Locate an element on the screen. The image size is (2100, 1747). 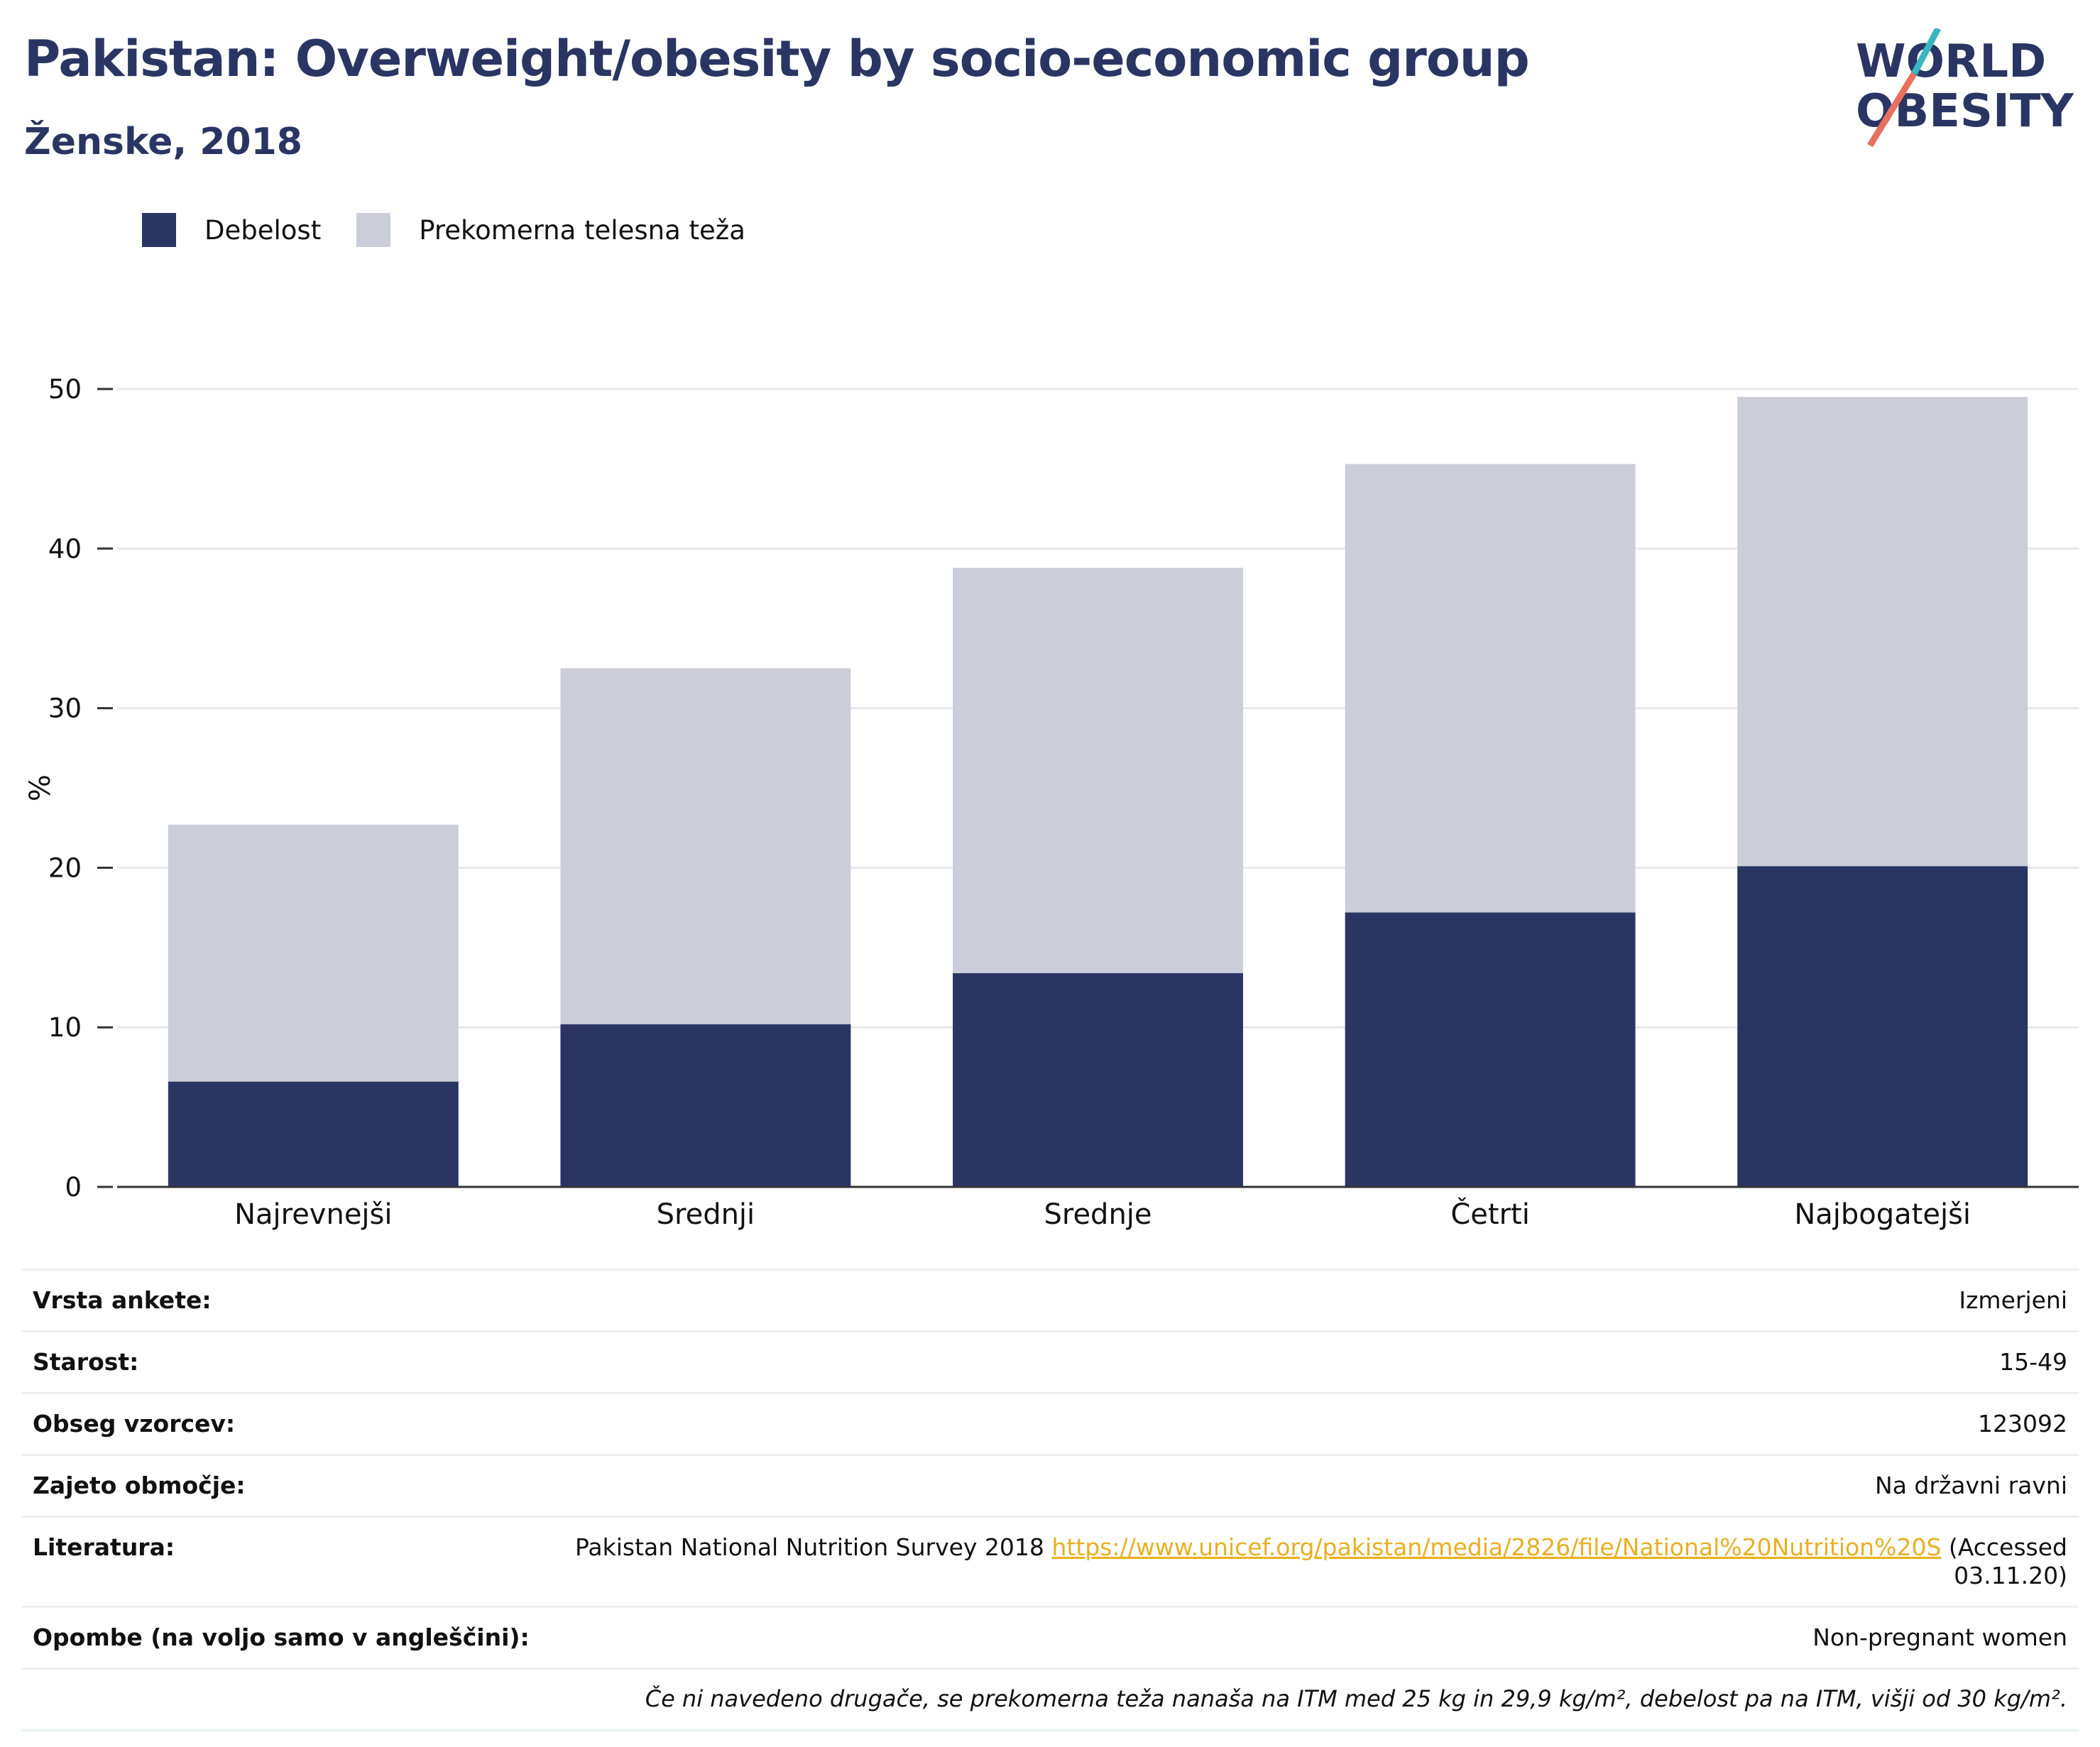
y-tick-label: 20 is located at coordinates (65, 868).